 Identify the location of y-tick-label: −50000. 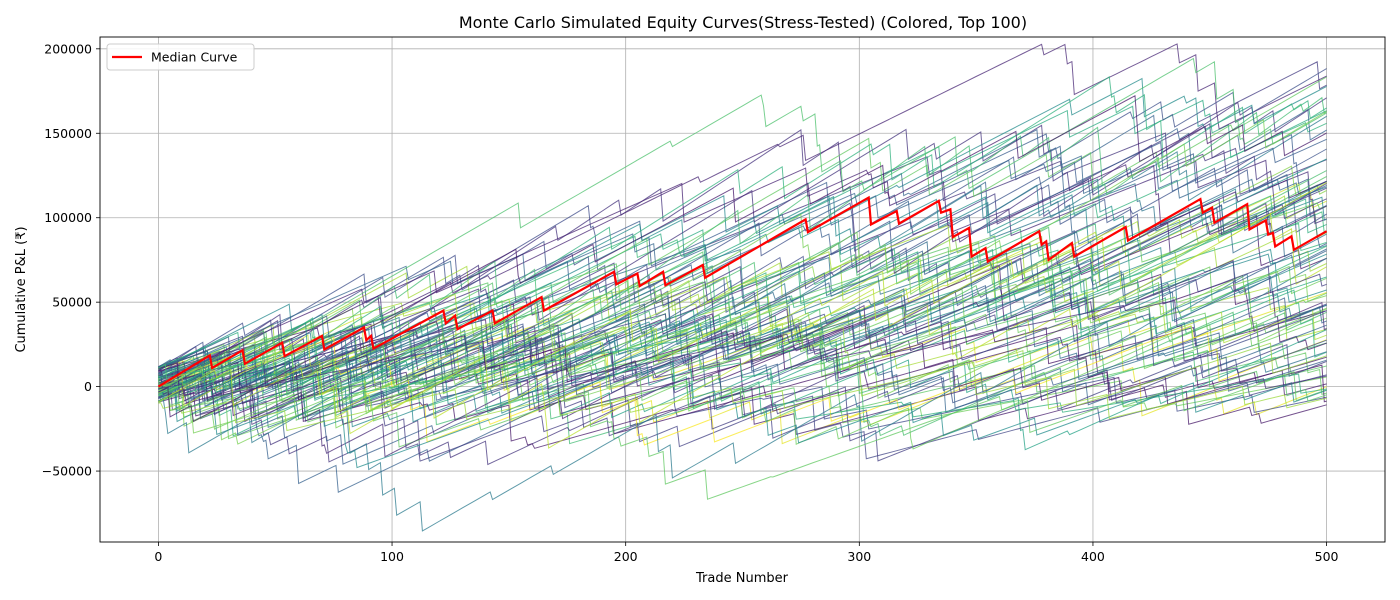
(67, 471).